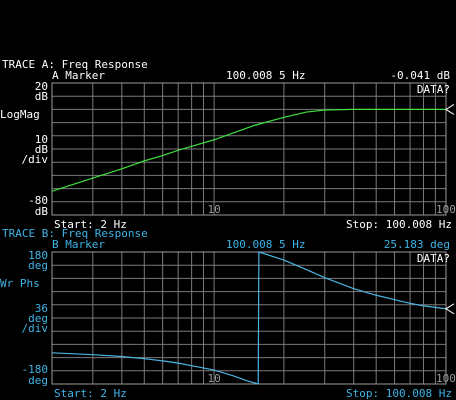 This screenshot has width=456, height=400. Describe the element at coordinates (38, 255) in the screenshot. I see `y-max-label: 180` at that location.